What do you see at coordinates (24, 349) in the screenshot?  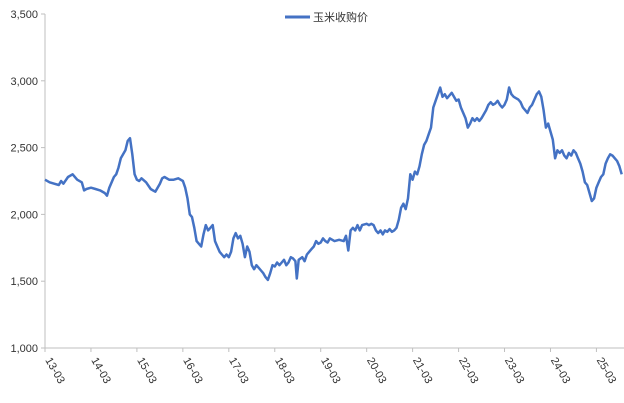 I see `y-tick-label: 1,000` at bounding box center [24, 349].